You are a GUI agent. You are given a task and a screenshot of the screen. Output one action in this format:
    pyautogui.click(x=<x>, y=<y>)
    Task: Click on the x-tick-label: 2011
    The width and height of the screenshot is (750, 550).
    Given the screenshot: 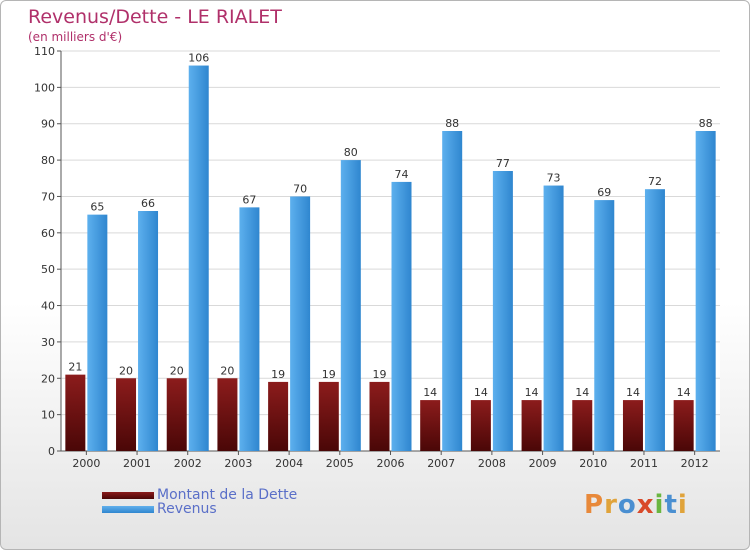 What is the action you would take?
    pyautogui.click(x=644, y=463)
    